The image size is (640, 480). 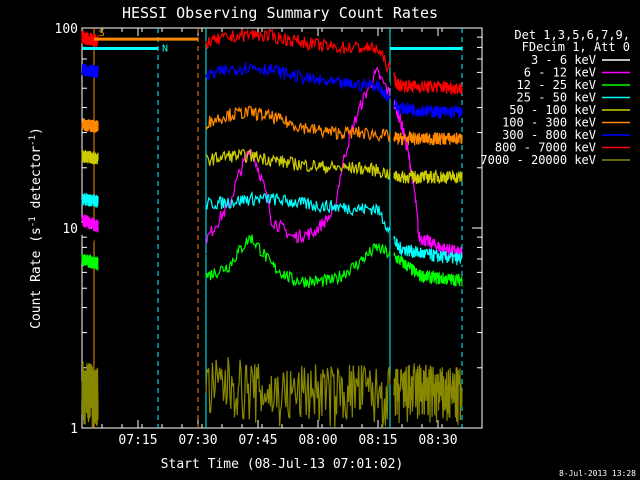 What do you see at coordinates (545, 148) in the screenshot?
I see `legend-label: 800 - 7000 keV` at bounding box center [545, 148].